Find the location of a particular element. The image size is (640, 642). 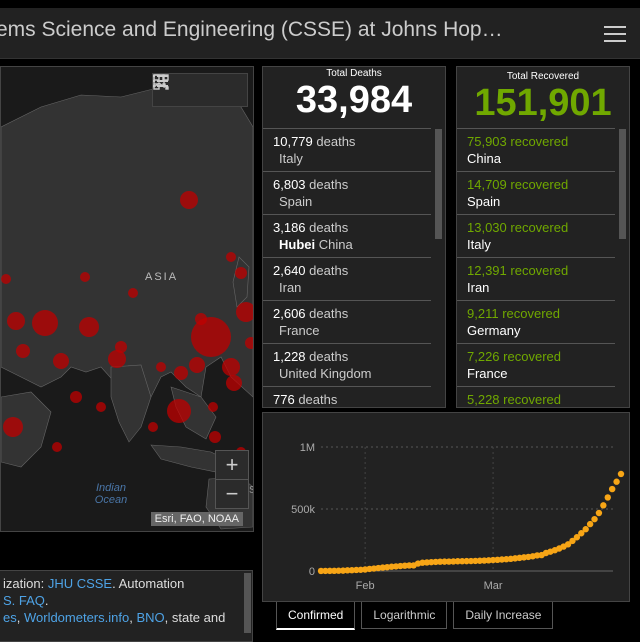

list-item: 75,903 recovered China is located at coordinates (536, 149).